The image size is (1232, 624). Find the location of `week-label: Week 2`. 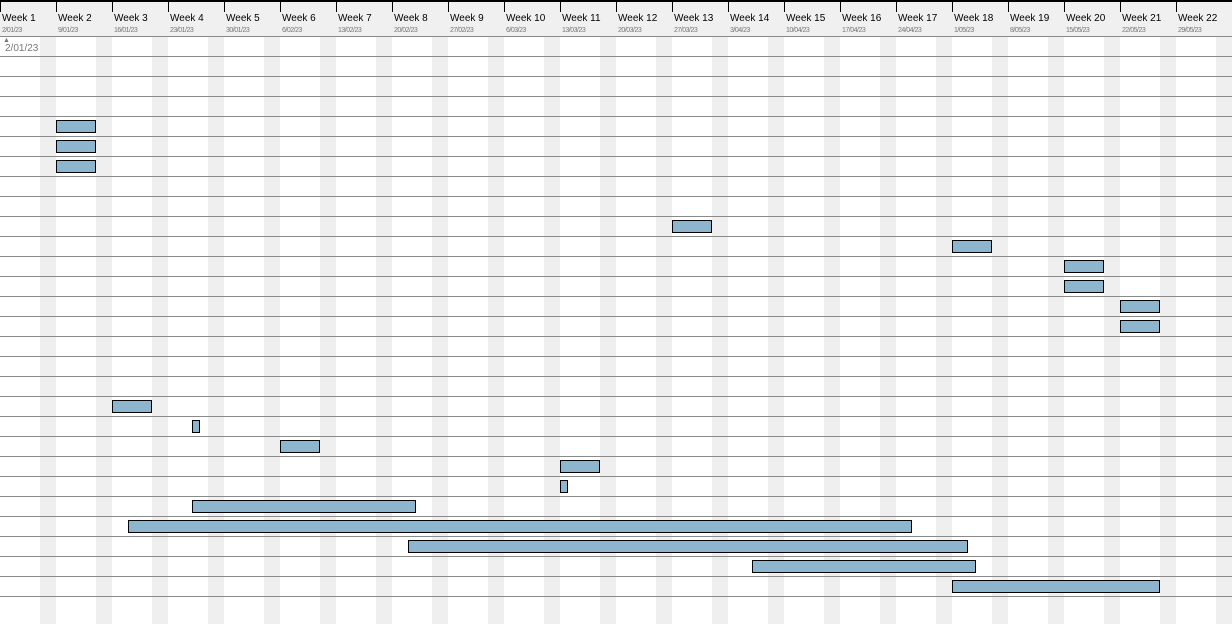

week-label: Week 2 is located at coordinates (75, 18).